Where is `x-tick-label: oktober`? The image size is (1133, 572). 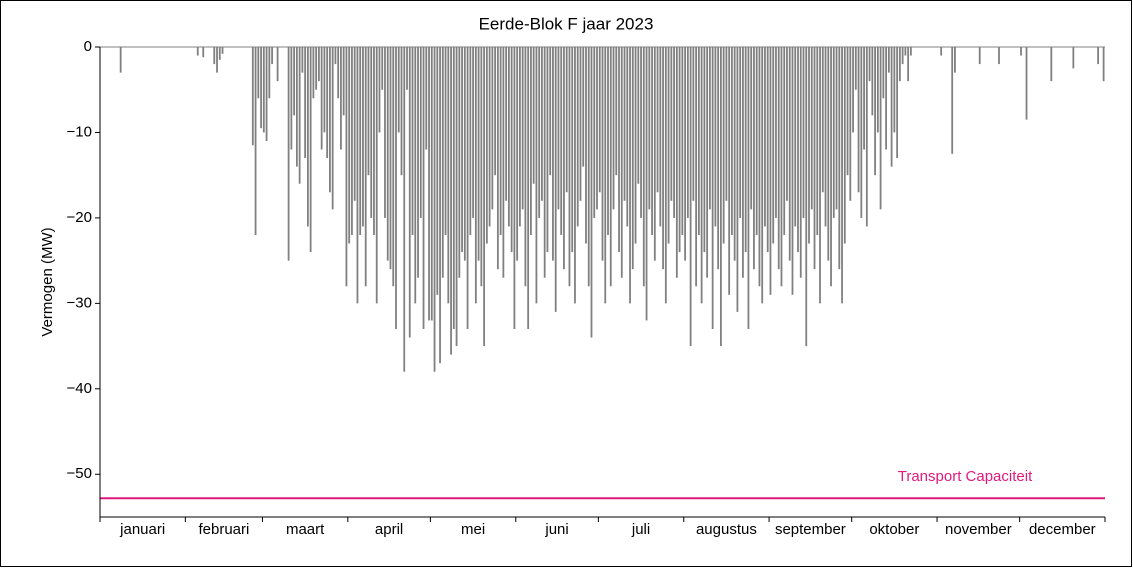 x-tick-label: oktober is located at coordinates (894, 529).